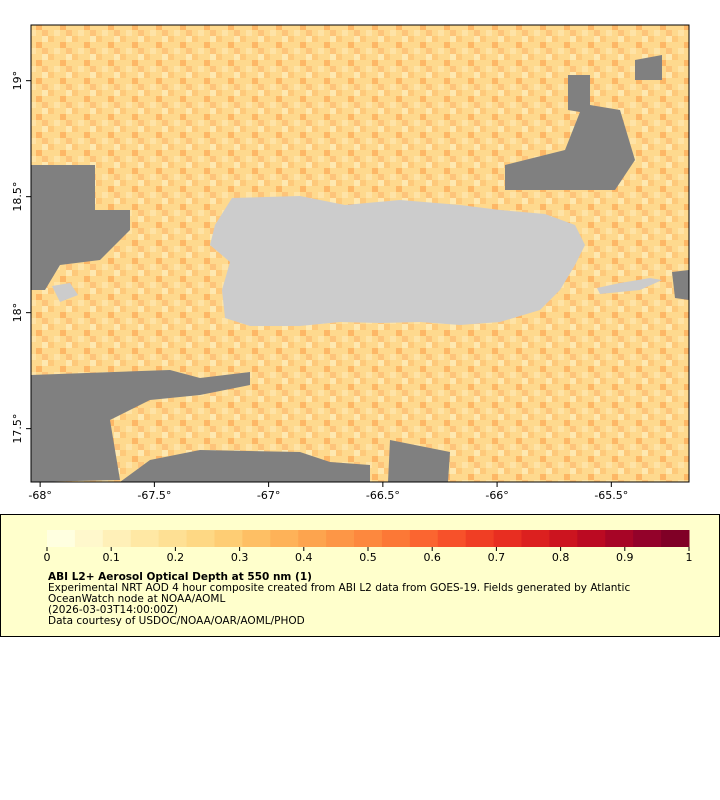 This screenshot has height=800, width=720. What do you see at coordinates (176, 557) in the screenshot?
I see `colorbar-tick-label: 0.2` at bounding box center [176, 557].